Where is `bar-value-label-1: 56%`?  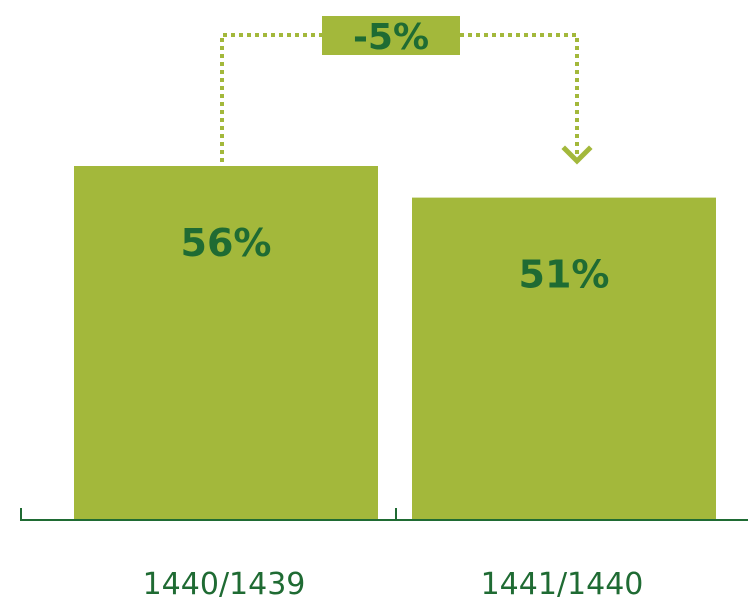 bar-value-label-1: 56% is located at coordinates (226, 243).